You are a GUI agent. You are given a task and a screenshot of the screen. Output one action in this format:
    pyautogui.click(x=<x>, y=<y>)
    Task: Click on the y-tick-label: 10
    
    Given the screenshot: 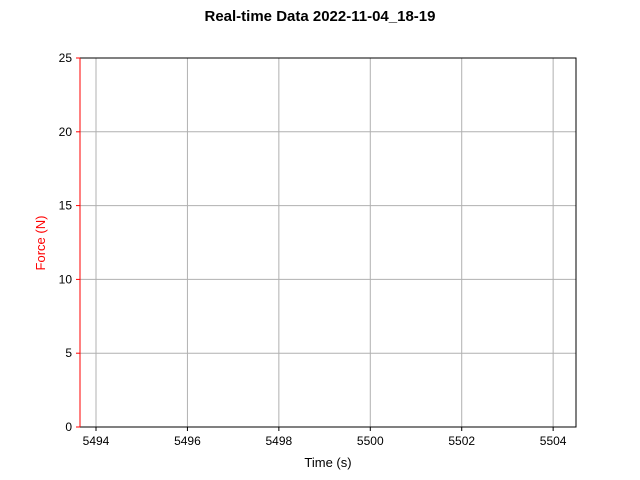 What is the action you would take?
    pyautogui.click(x=66, y=279)
    